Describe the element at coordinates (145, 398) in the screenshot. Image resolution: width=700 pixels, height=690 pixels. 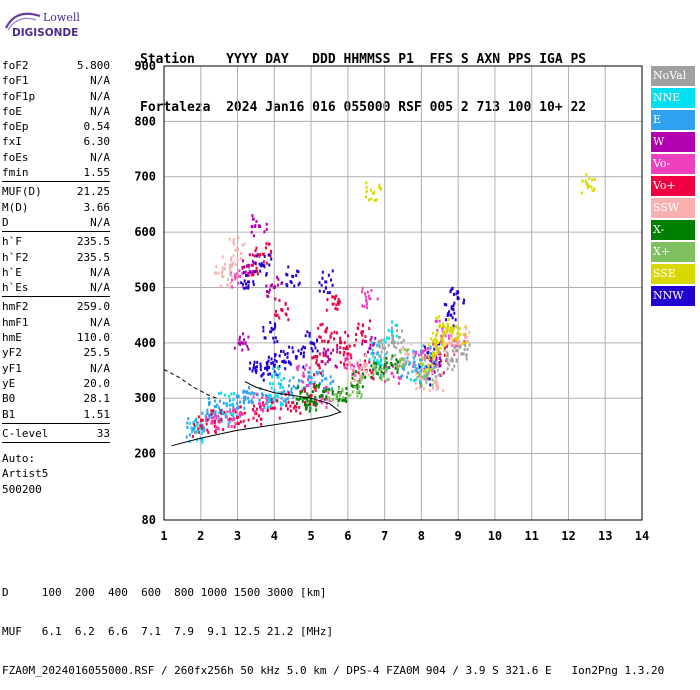
I see `y-tick-label: 300` at that location.